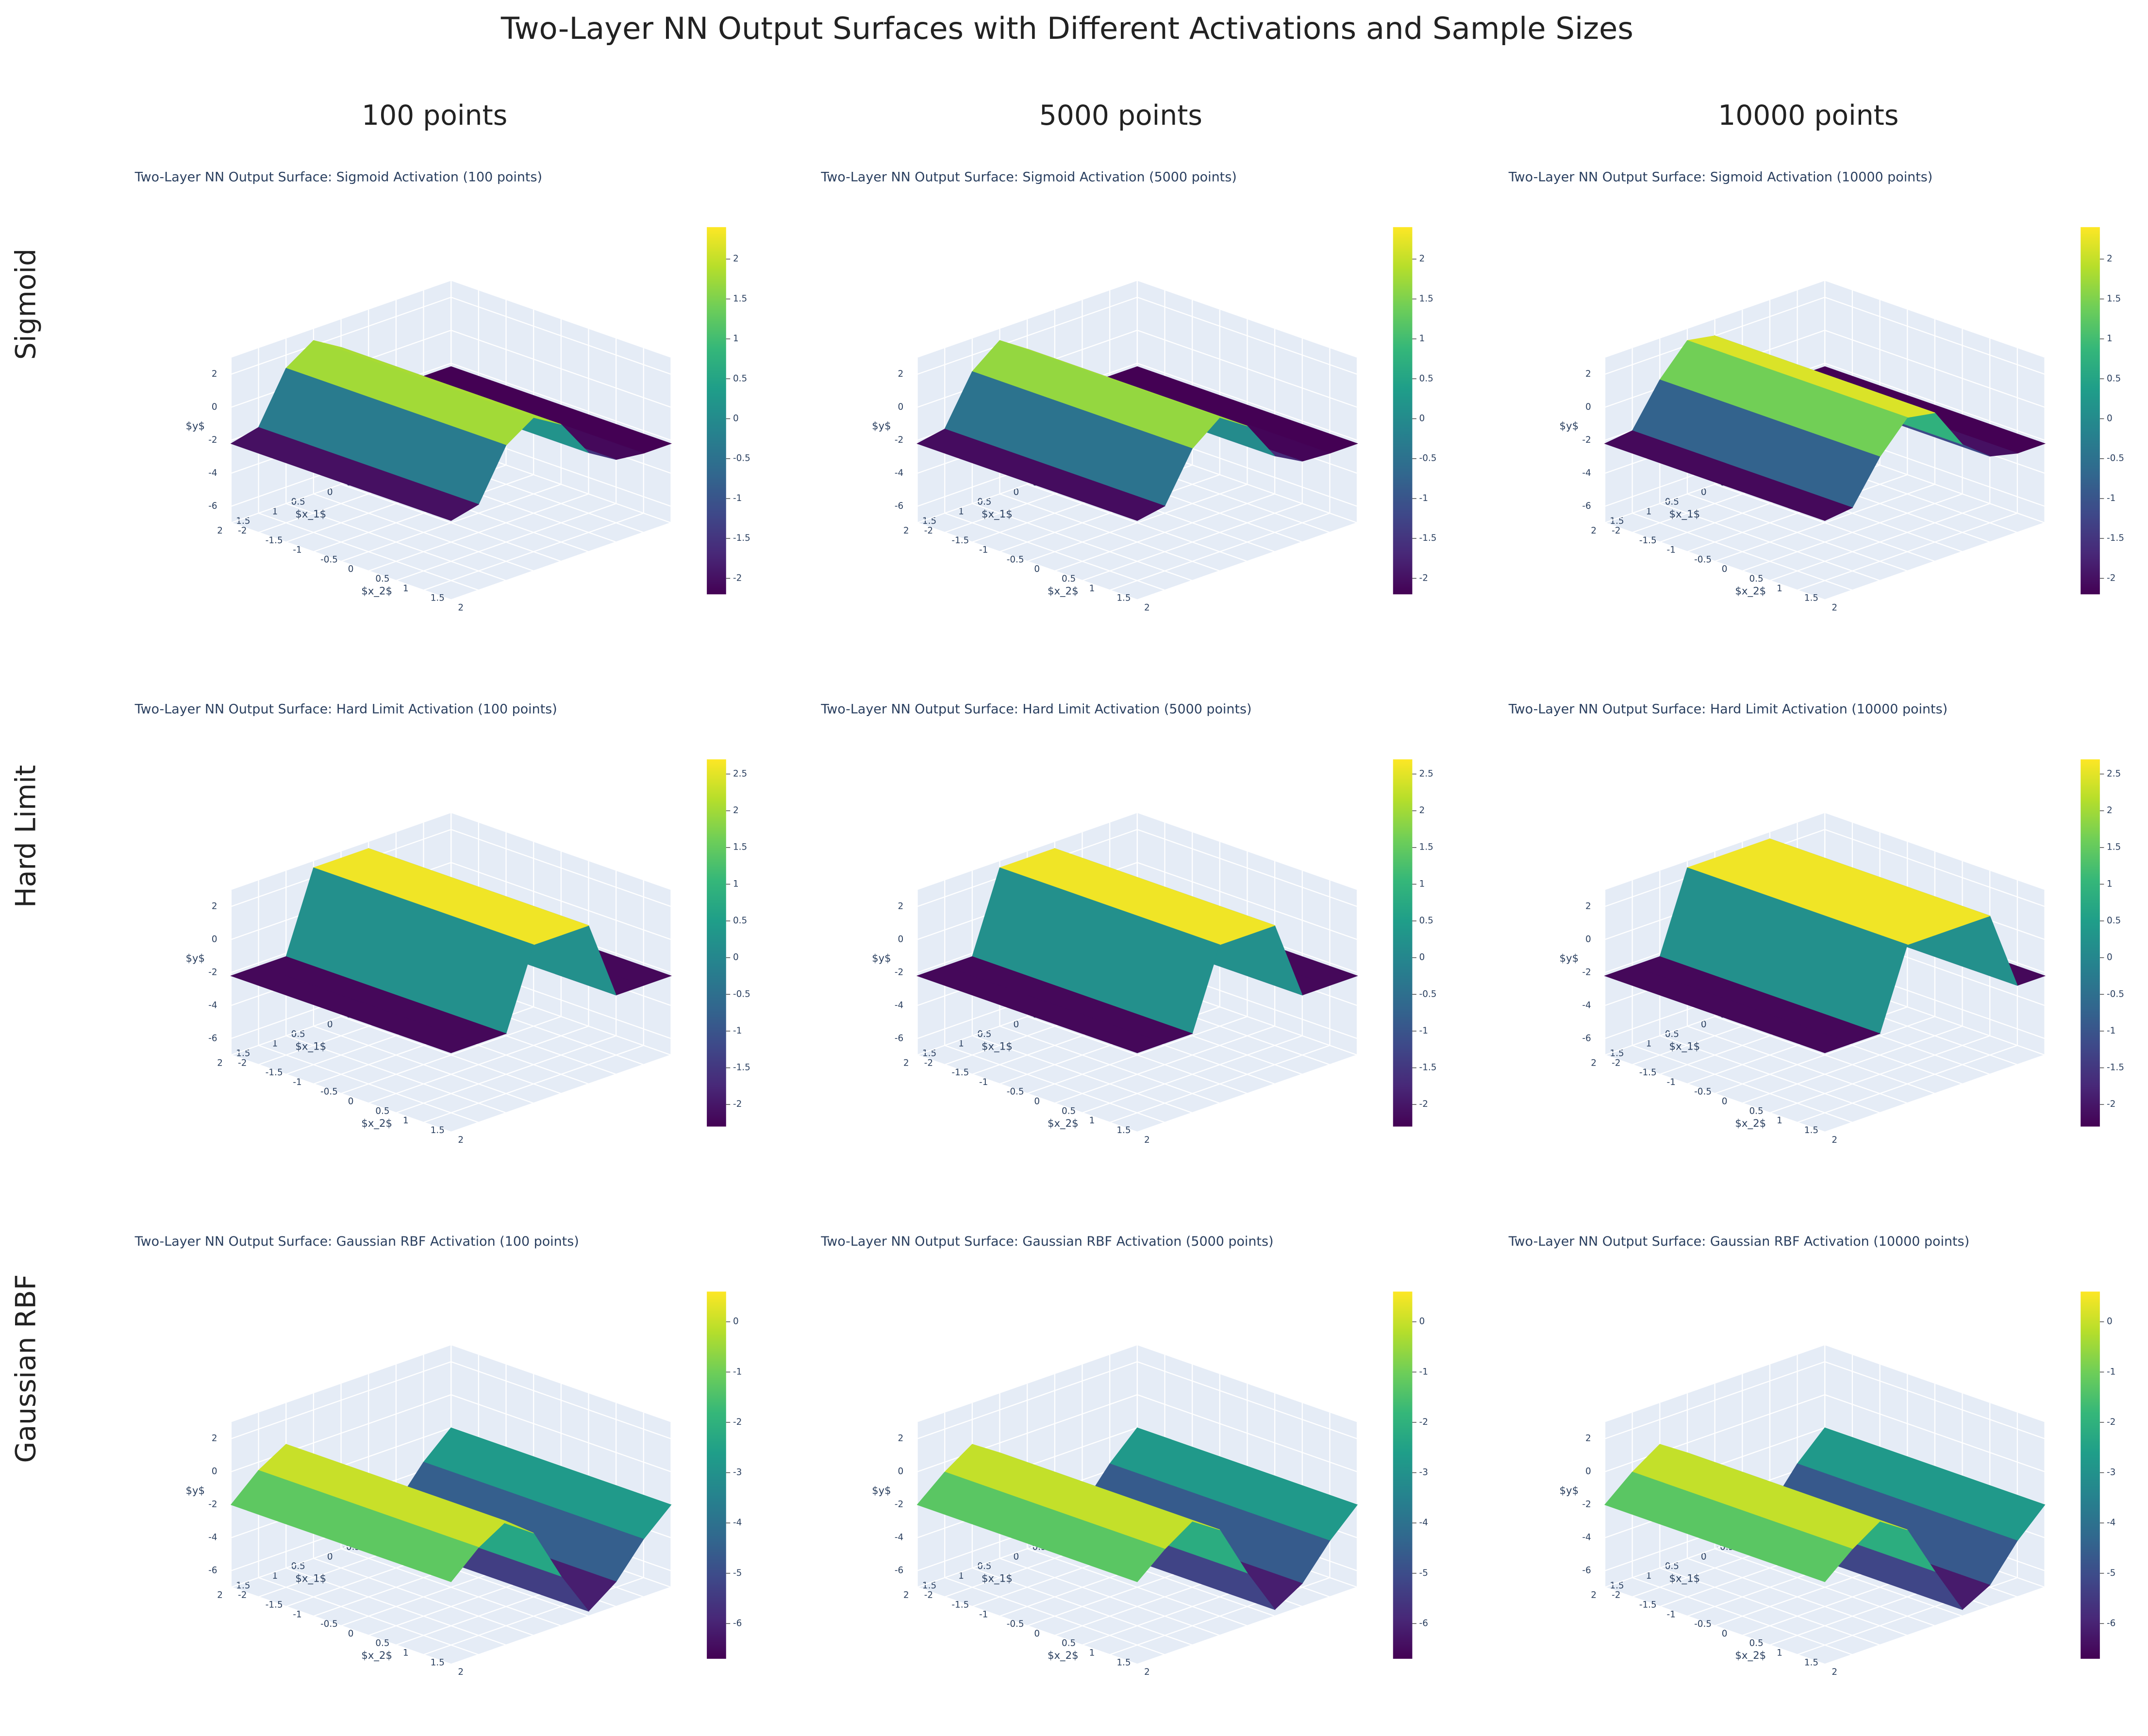 The height and width of the screenshot is (1736, 2148). What do you see at coordinates (1422, 957) in the screenshot?
I see `colorbar-tick-label: 0` at bounding box center [1422, 957].